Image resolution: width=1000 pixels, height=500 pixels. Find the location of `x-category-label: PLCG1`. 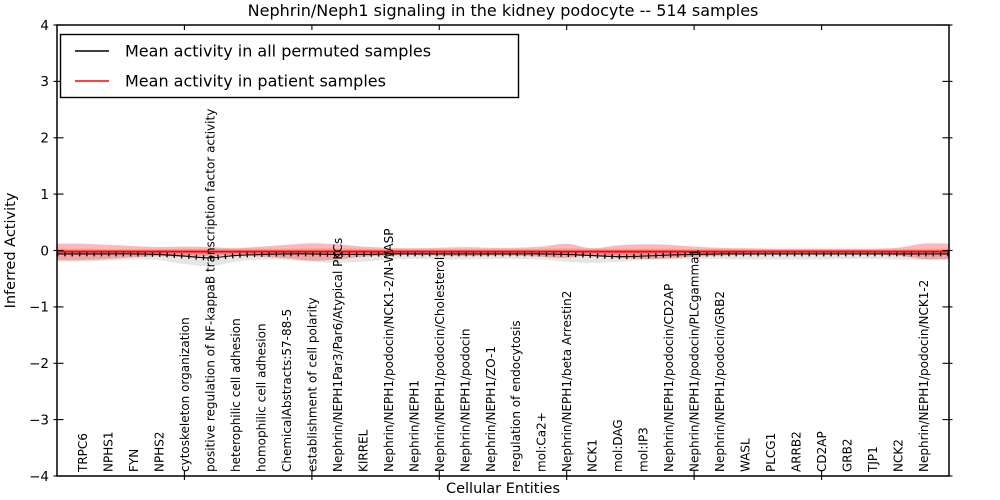

x-category-label: PLCG1 is located at coordinates (771, 452).